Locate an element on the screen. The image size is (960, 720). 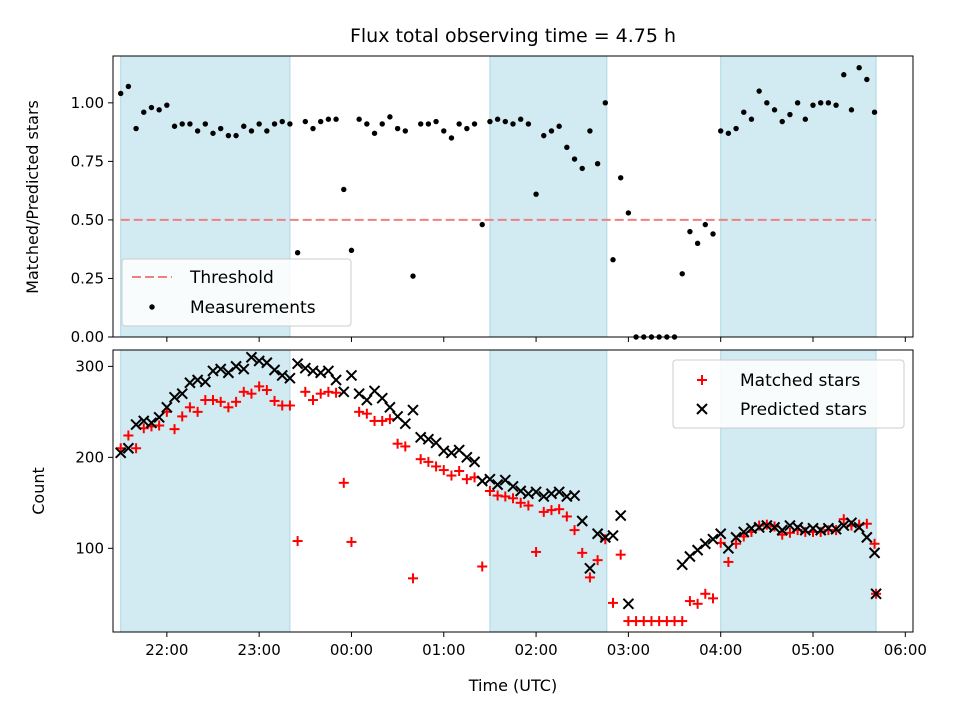
x-tick-label: 22:00 is located at coordinates (166, 650).